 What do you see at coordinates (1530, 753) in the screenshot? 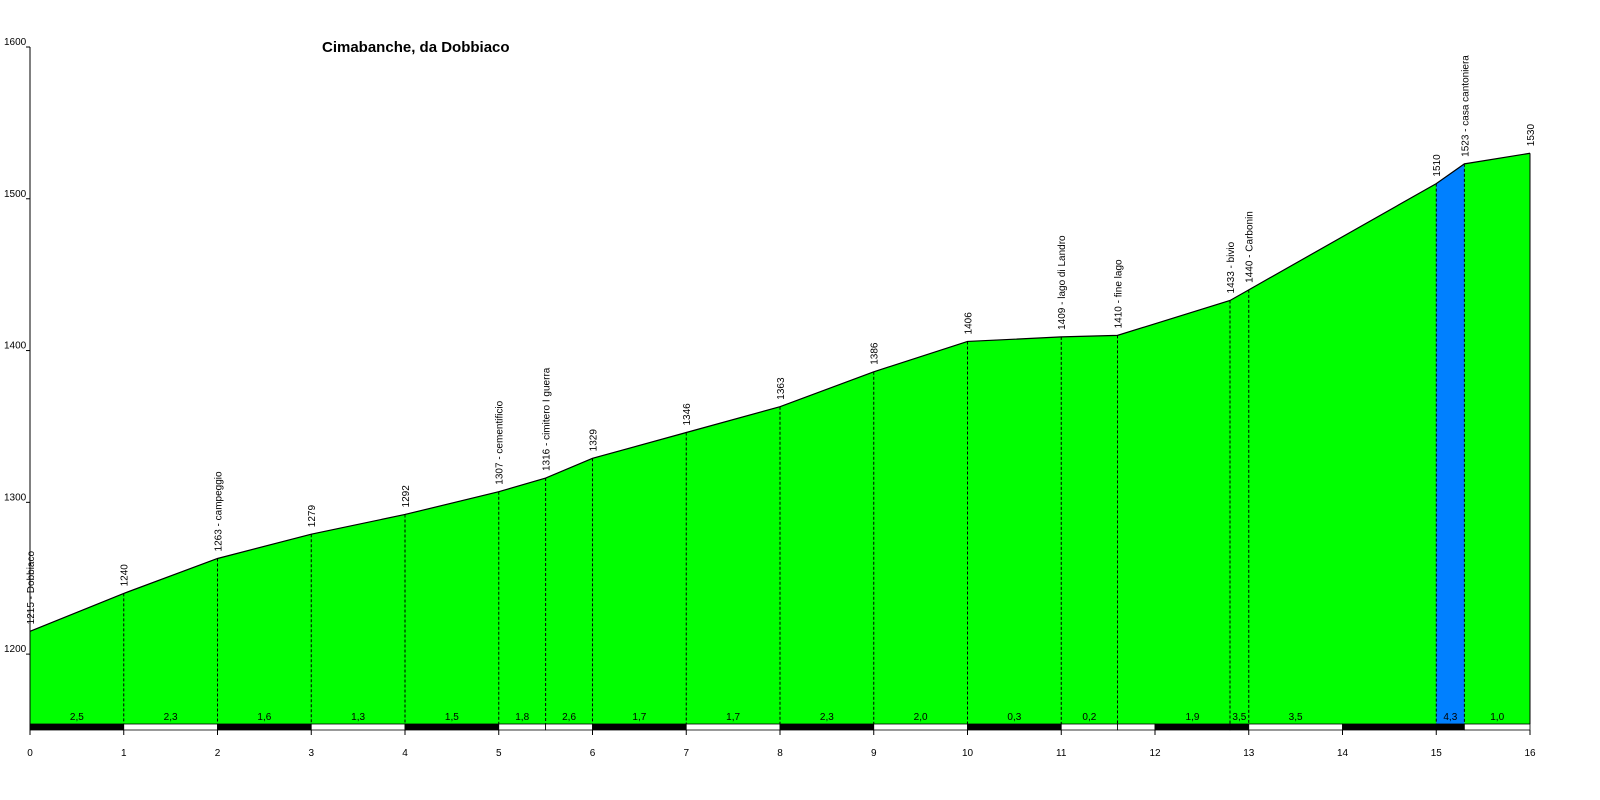
I see `x-tick-label: 16` at bounding box center [1530, 753].